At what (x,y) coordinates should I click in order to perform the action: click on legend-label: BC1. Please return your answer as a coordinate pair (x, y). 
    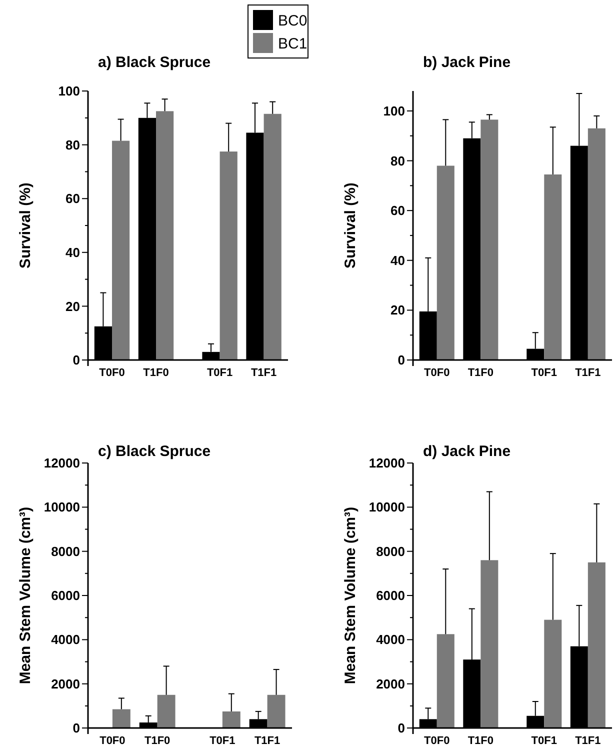
    Looking at the image, I should click on (293, 43).